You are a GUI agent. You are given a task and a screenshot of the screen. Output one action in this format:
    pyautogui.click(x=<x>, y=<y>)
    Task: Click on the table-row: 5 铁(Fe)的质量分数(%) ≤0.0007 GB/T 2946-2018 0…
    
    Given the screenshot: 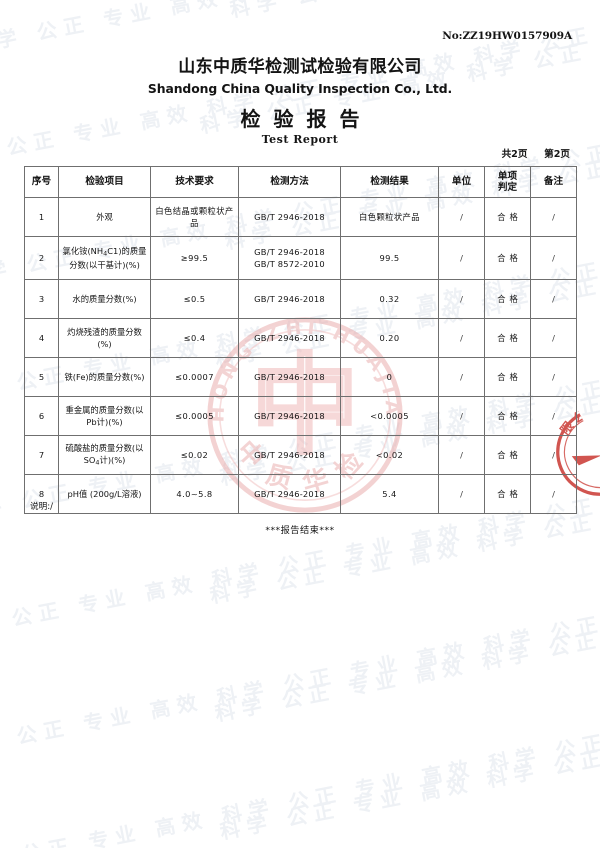 What is the action you would take?
    pyautogui.click(x=300, y=377)
    